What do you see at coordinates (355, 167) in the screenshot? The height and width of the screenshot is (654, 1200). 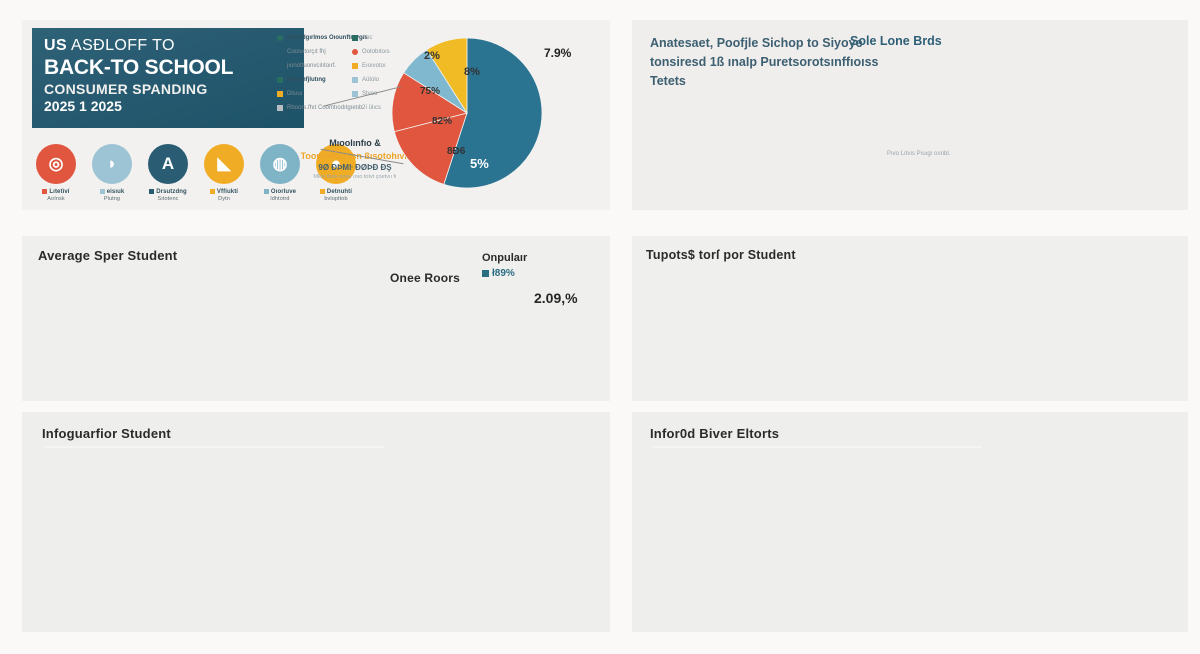 I see `note-line-3: 9Ø ÐÞMŀ ÐØÞÐ ÐŞ` at bounding box center [355, 167].